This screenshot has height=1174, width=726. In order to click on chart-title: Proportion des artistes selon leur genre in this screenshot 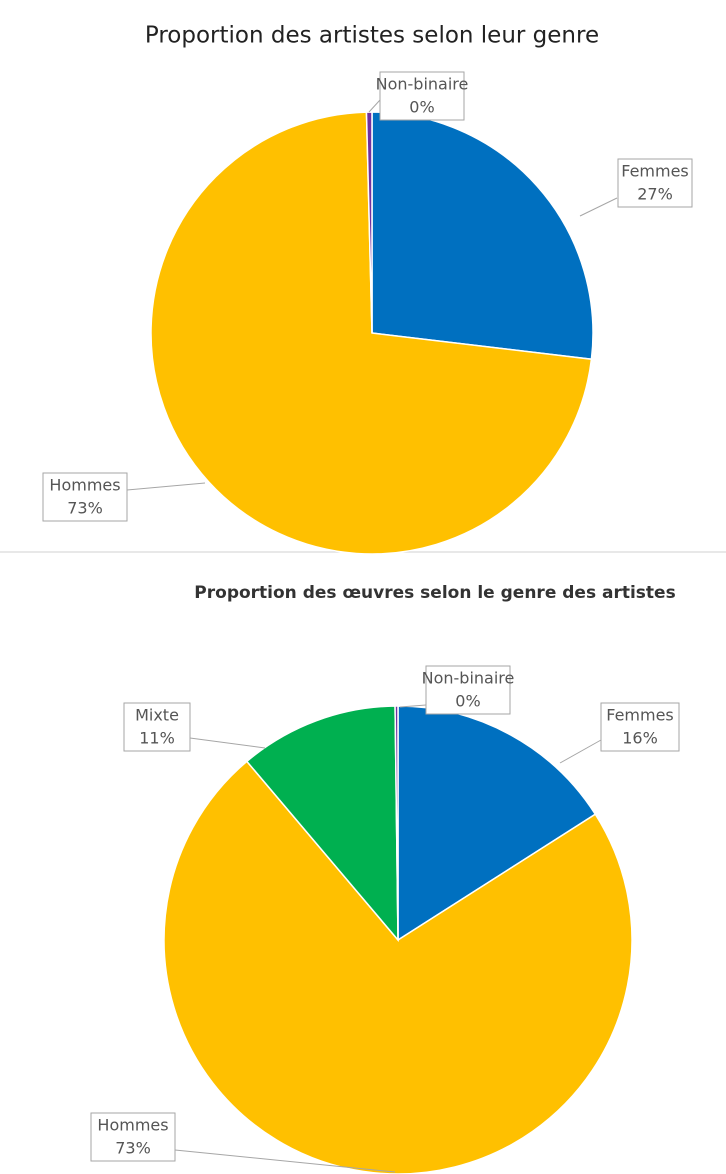, I will do `click(372, 36)`.